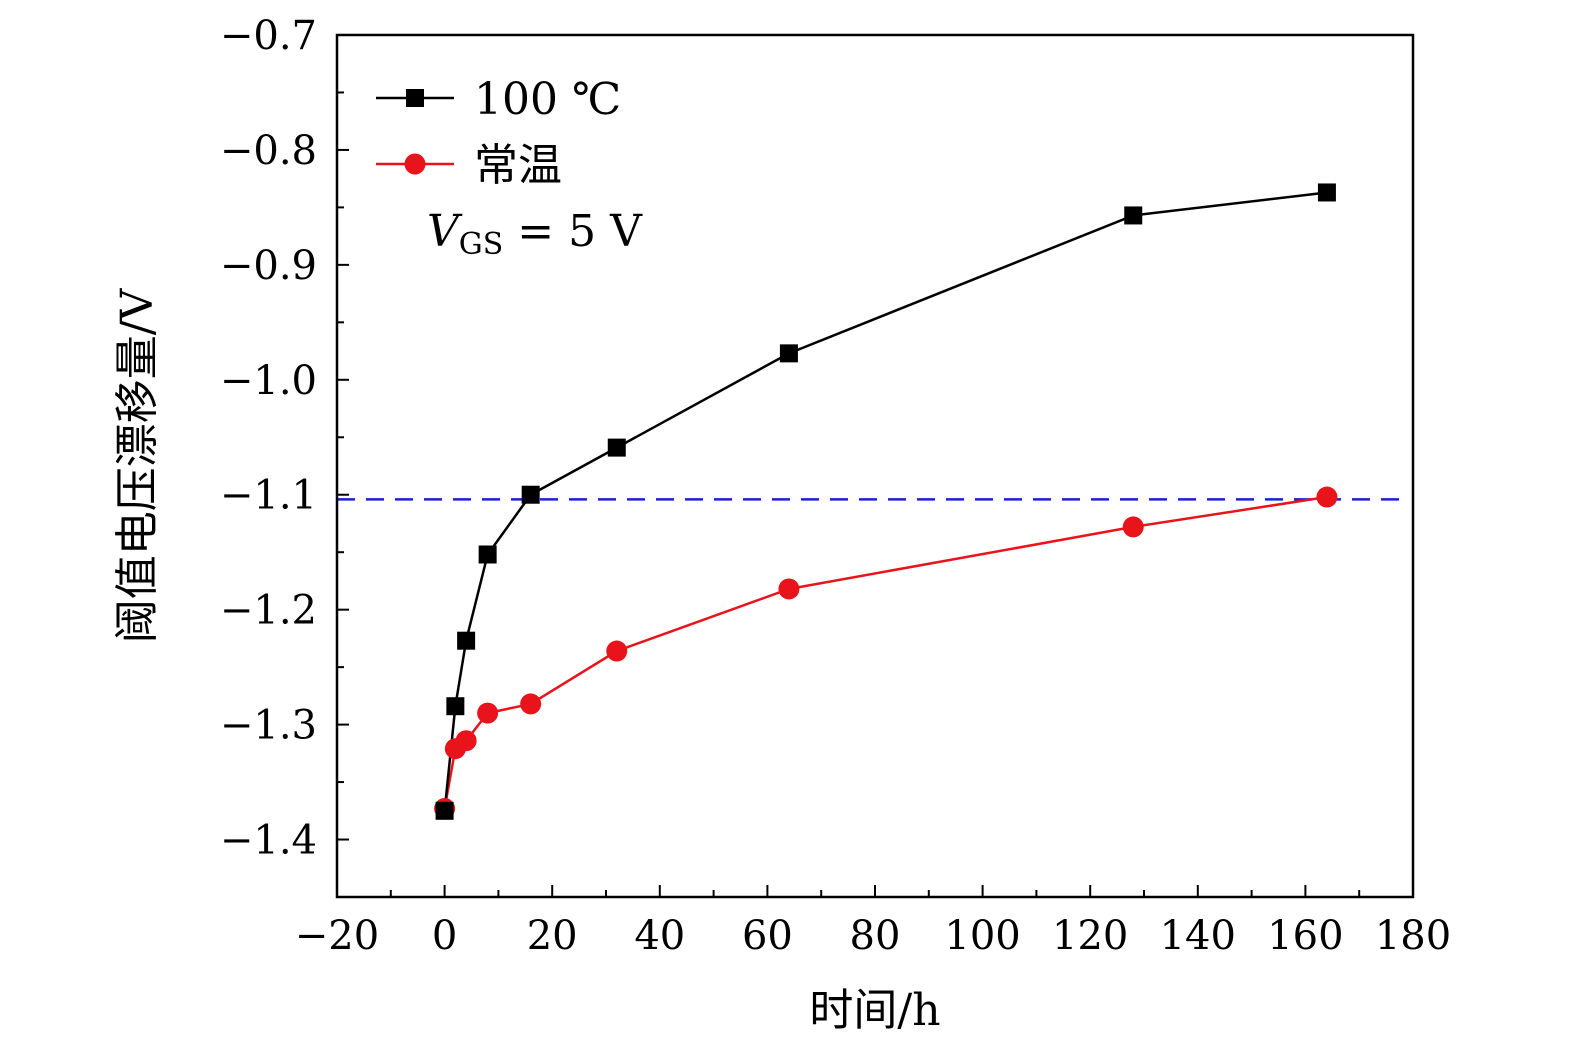 Image resolution: width=1575 pixels, height=1053 pixels. I want to click on y-tick-label: −0.7, so click(268, 36).